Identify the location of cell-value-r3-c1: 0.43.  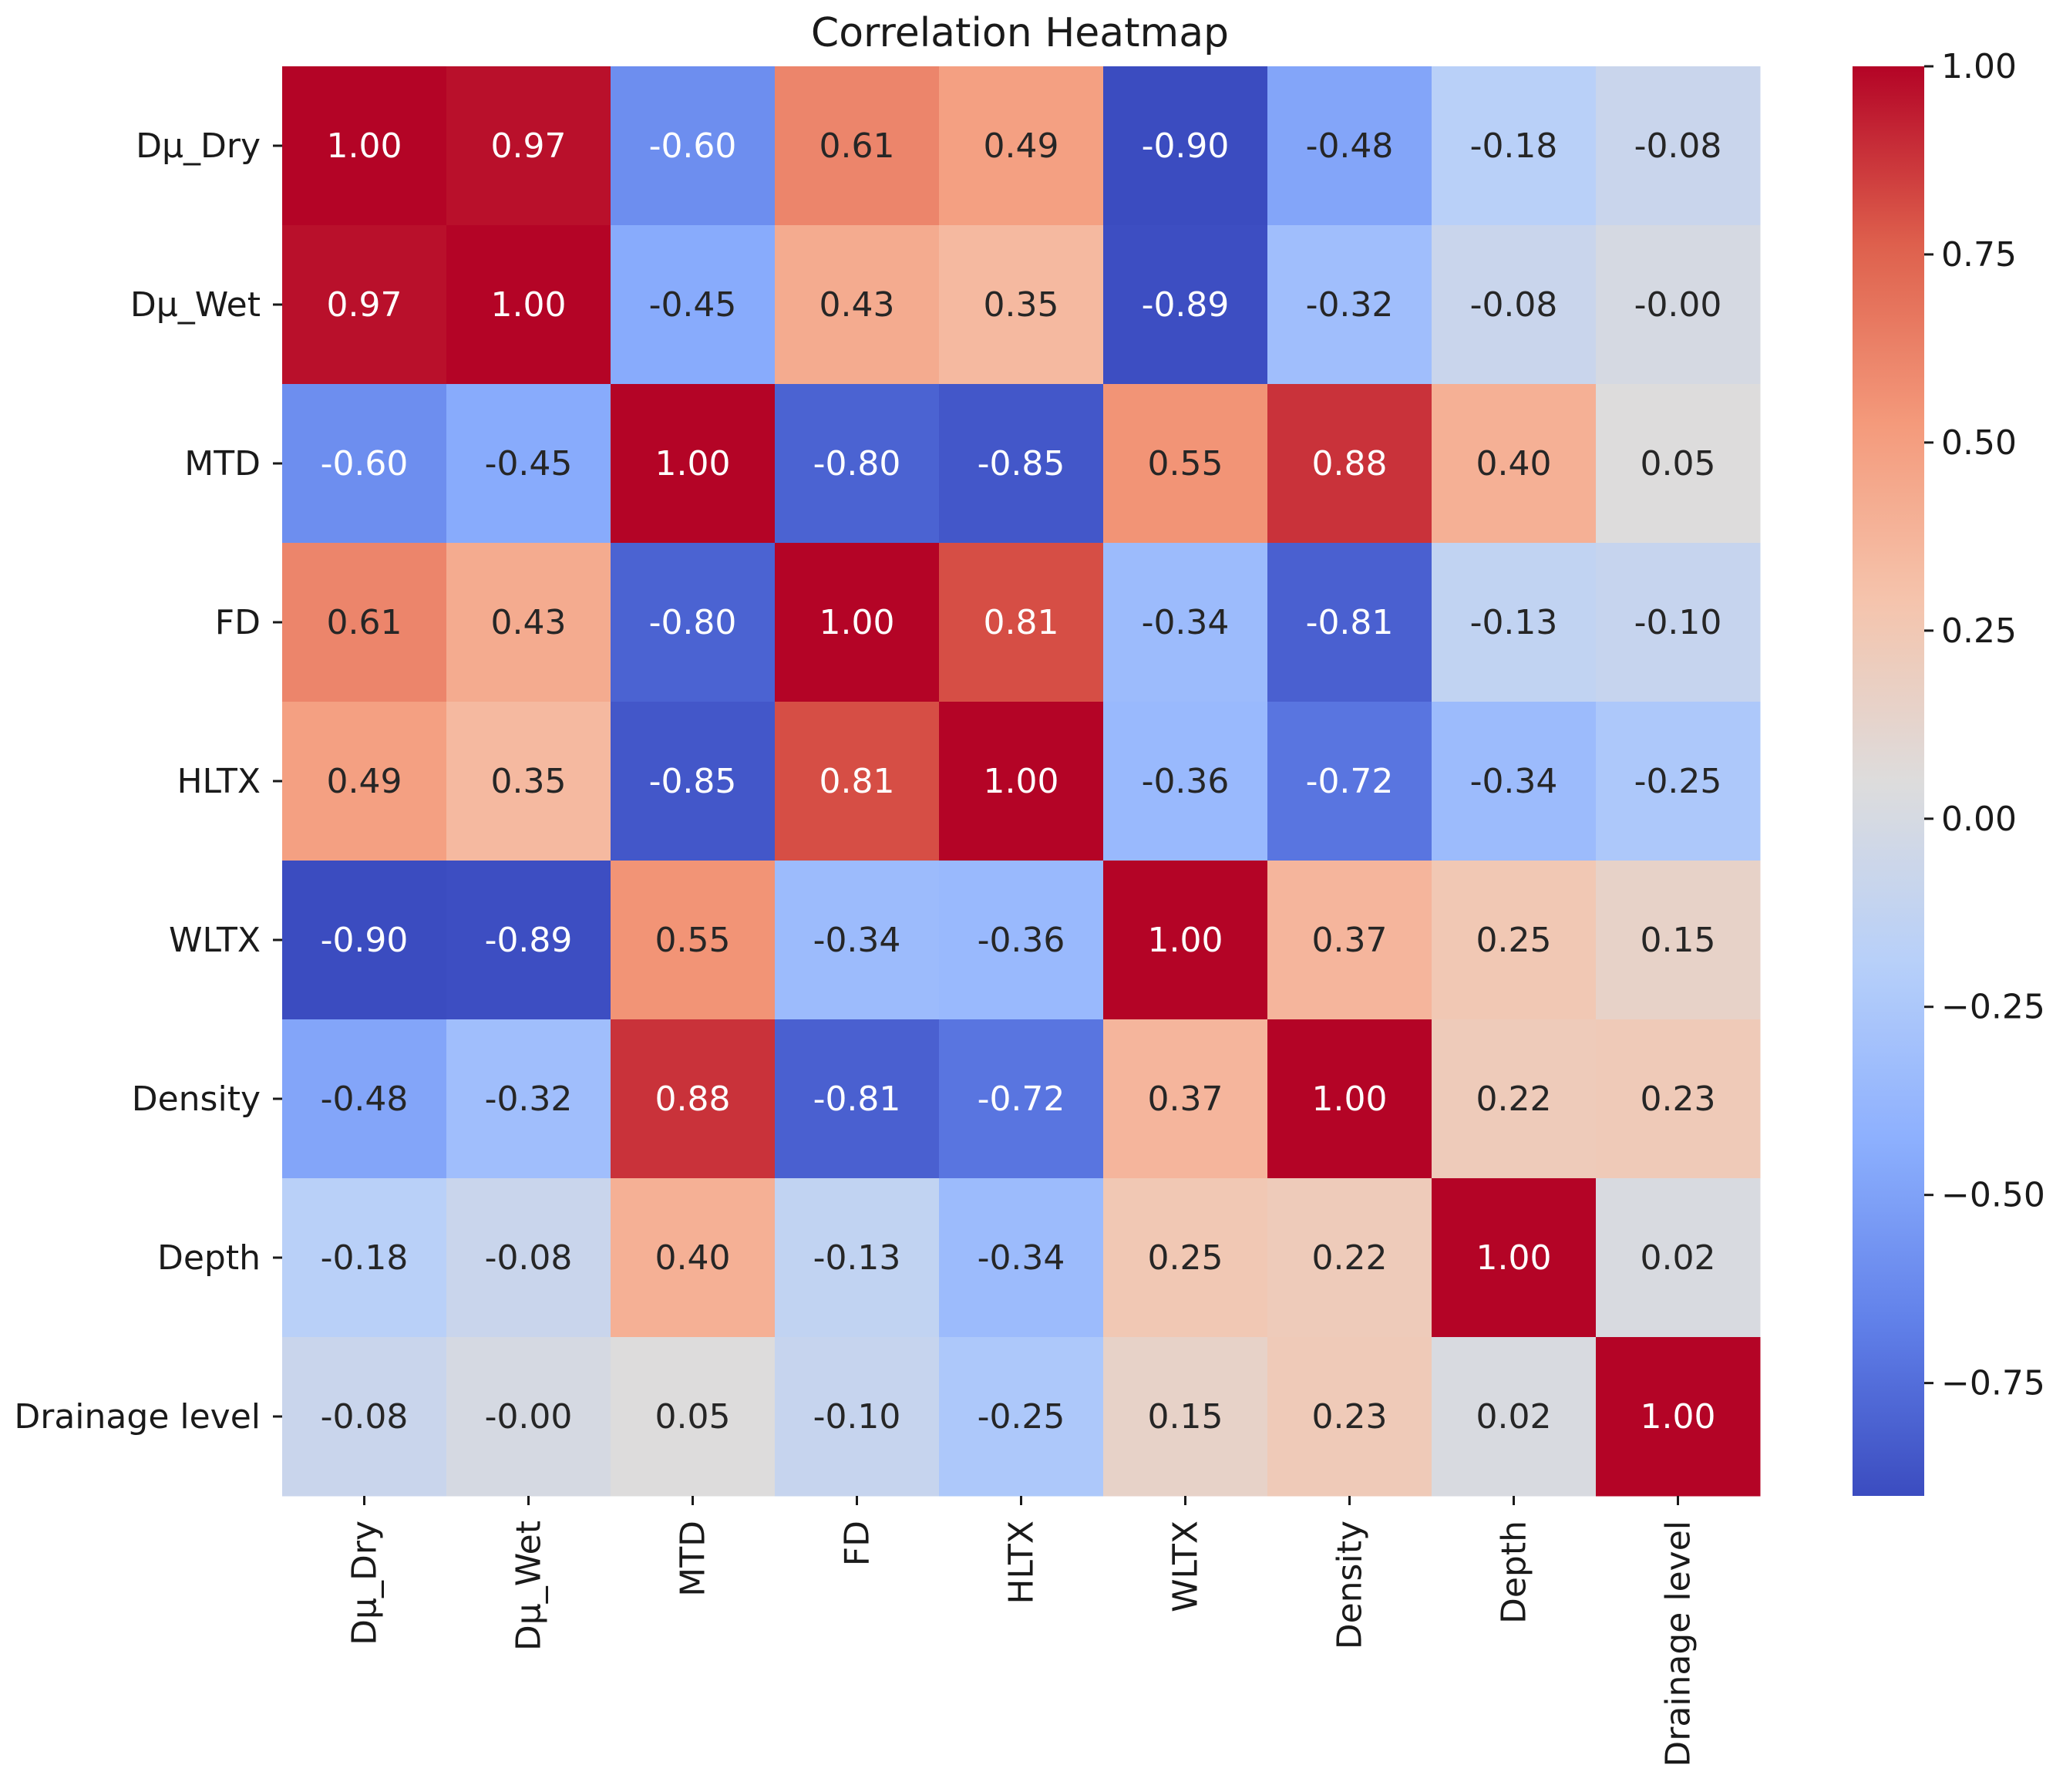
(529, 622).